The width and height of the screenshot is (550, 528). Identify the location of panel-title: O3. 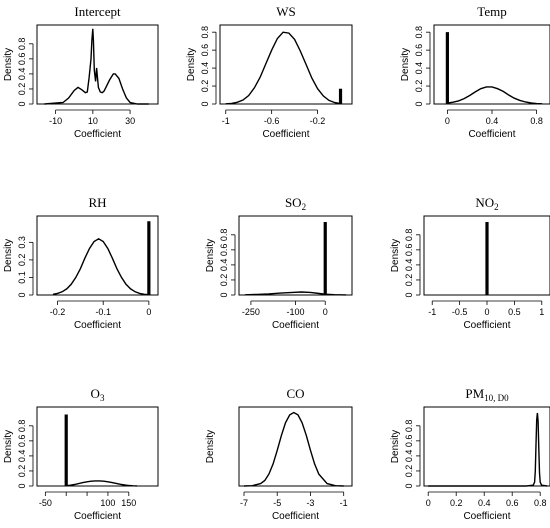
(98, 394).